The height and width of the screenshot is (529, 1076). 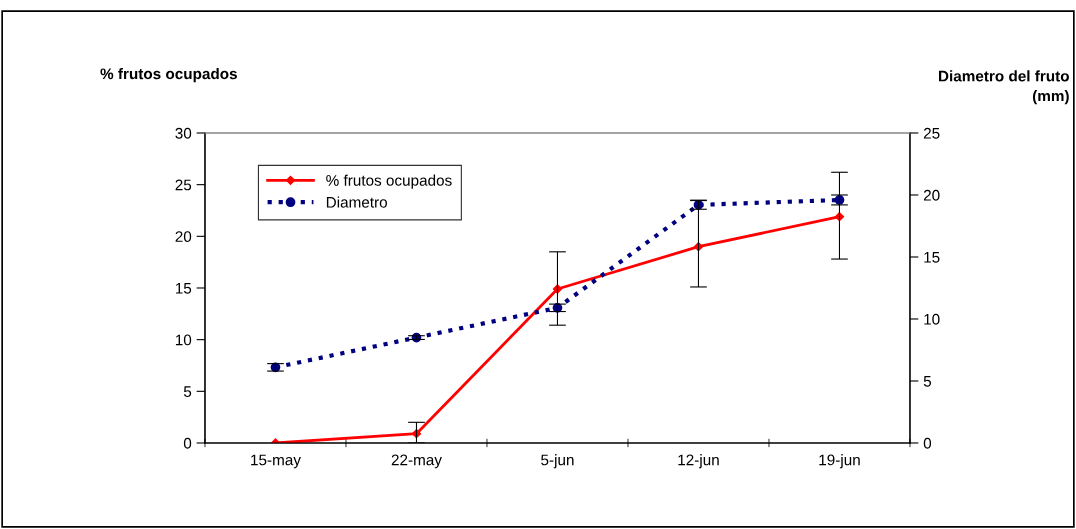 I want to click on y-tick-label: 30, so click(x=183, y=133).